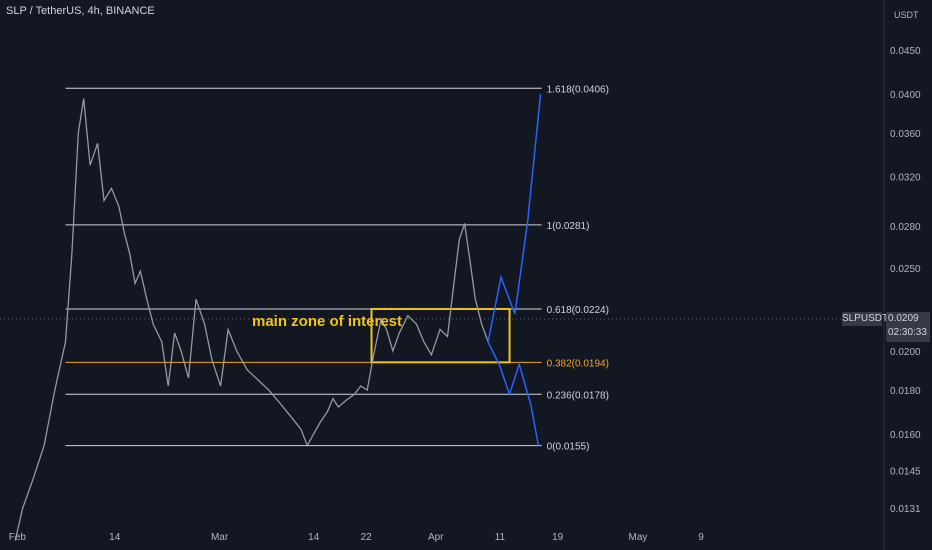 Image resolution: width=932 pixels, height=550 pixels. I want to click on fib-level-label: 0.618(0.0224), so click(578, 310).